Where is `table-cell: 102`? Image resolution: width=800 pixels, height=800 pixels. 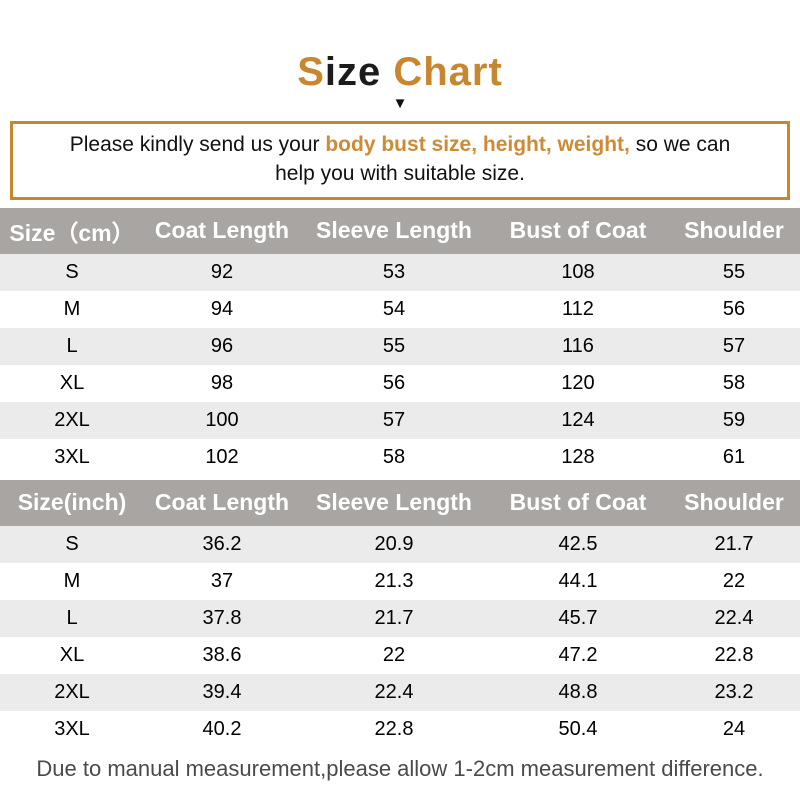 table-cell: 102 is located at coordinates (222, 457).